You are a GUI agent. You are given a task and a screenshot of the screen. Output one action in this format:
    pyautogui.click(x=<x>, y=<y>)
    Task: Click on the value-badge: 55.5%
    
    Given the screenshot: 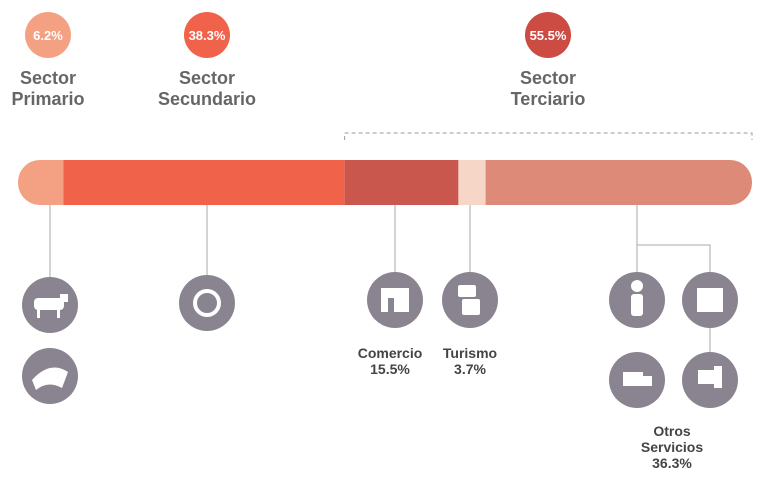 What is the action you would take?
    pyautogui.click(x=548, y=35)
    